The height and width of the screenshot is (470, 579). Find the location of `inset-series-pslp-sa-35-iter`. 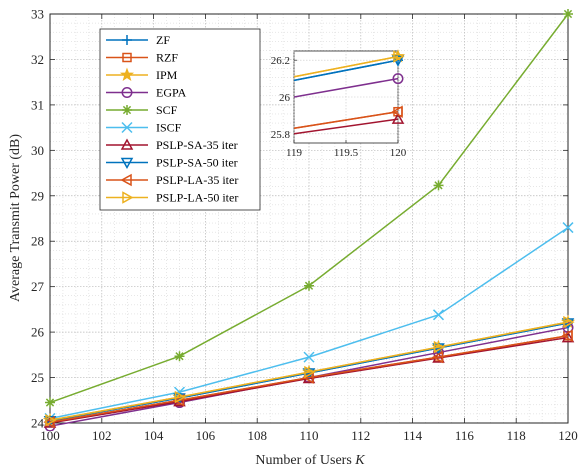

inset-series-pslp-sa-35-iter is located at coordinates (349, 123).